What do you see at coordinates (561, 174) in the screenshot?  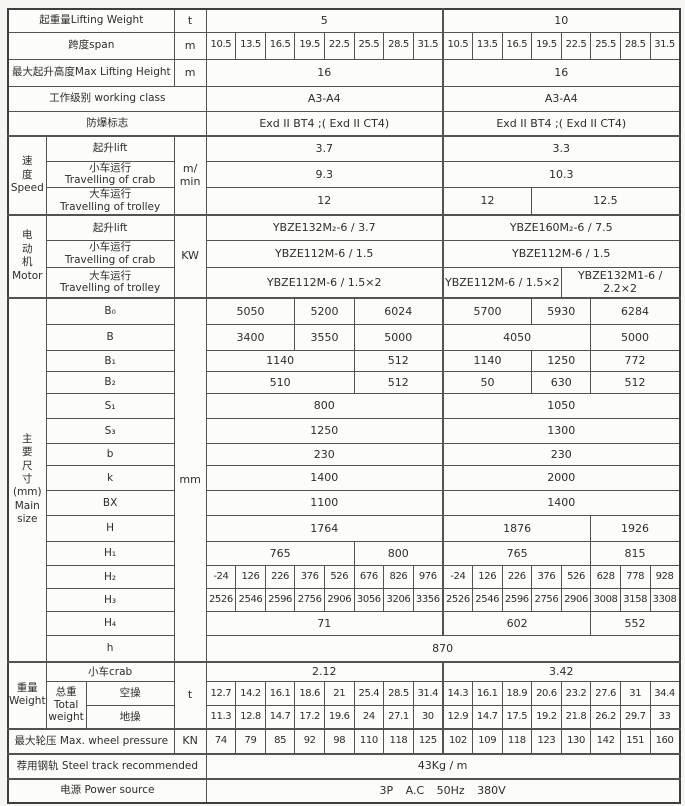 I see `value-cell: 10.3` at bounding box center [561, 174].